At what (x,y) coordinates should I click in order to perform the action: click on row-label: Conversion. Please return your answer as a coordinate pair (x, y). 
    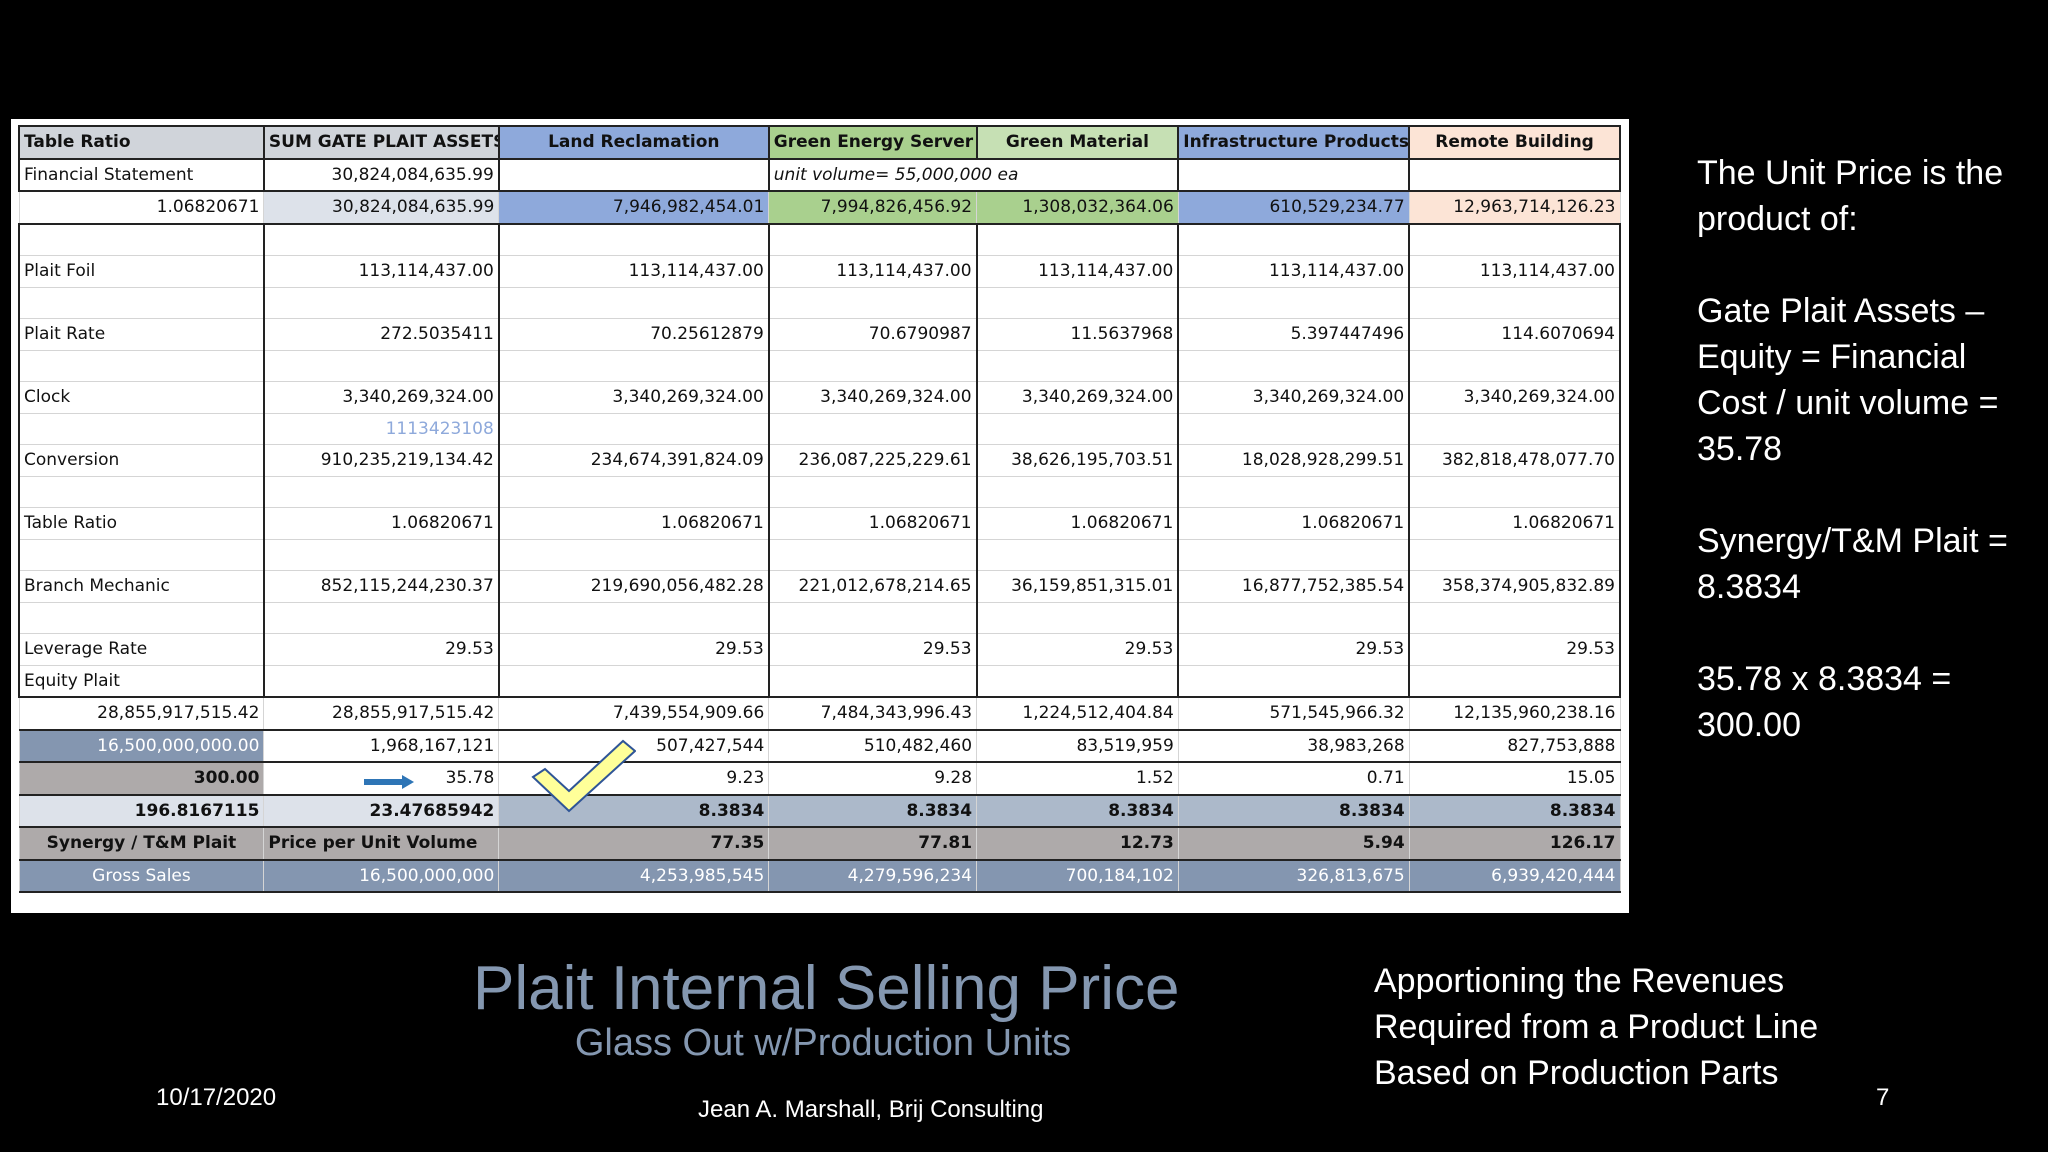
    Looking at the image, I should click on (141, 460).